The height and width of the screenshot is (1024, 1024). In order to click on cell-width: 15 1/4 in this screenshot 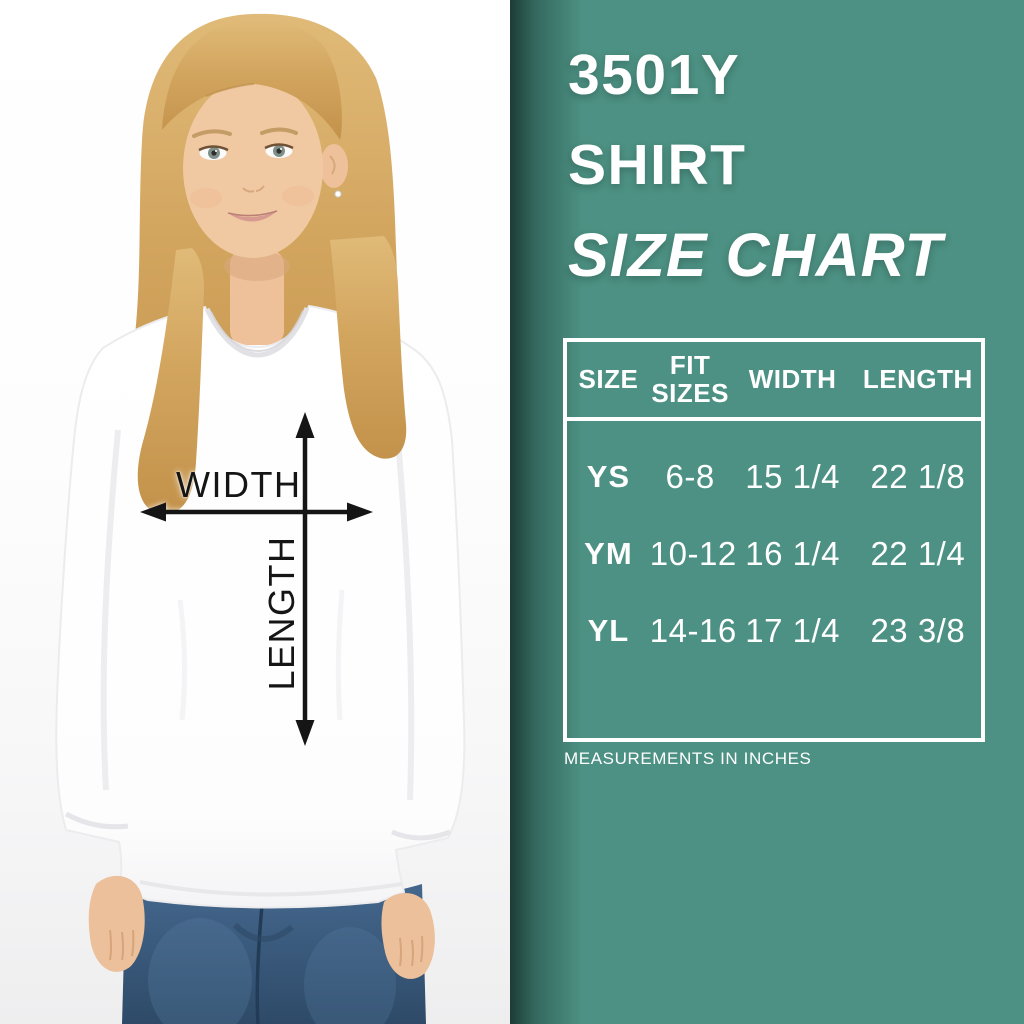, I will do `click(792, 476)`.